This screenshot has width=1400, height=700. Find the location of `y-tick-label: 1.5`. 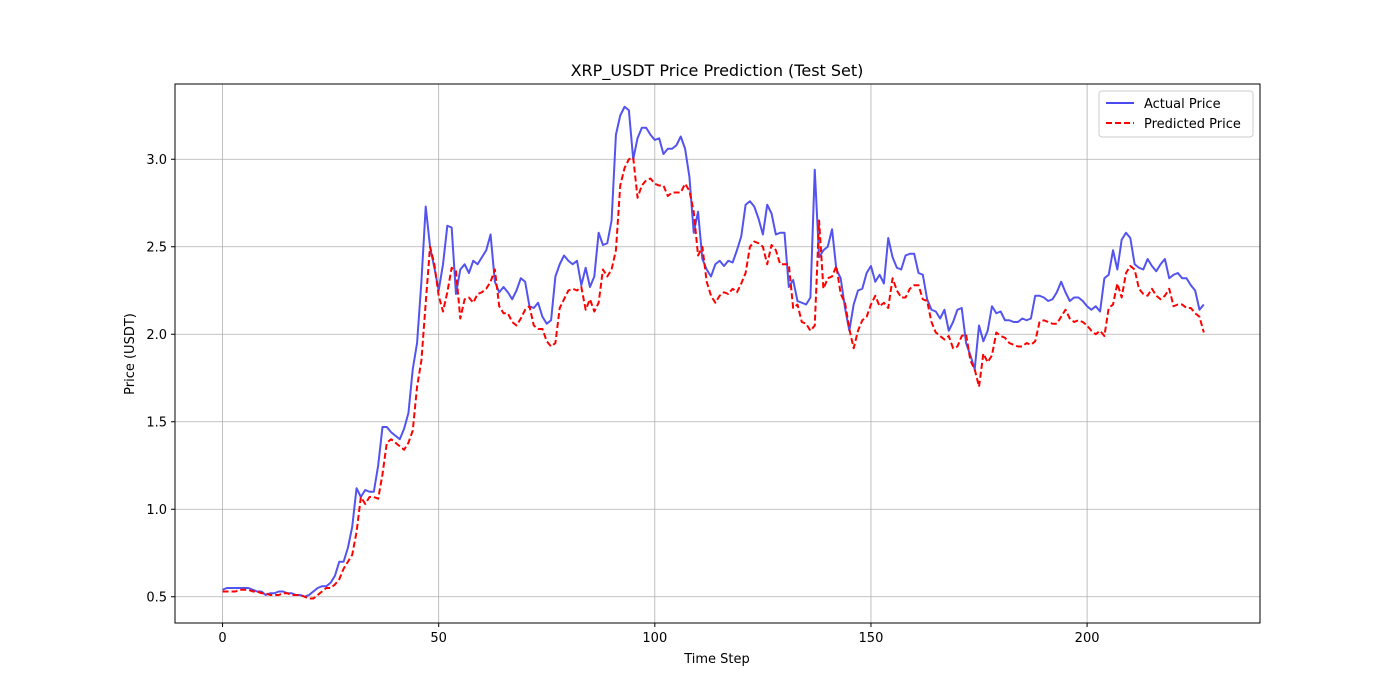

y-tick-label: 1.5 is located at coordinates (156, 422).